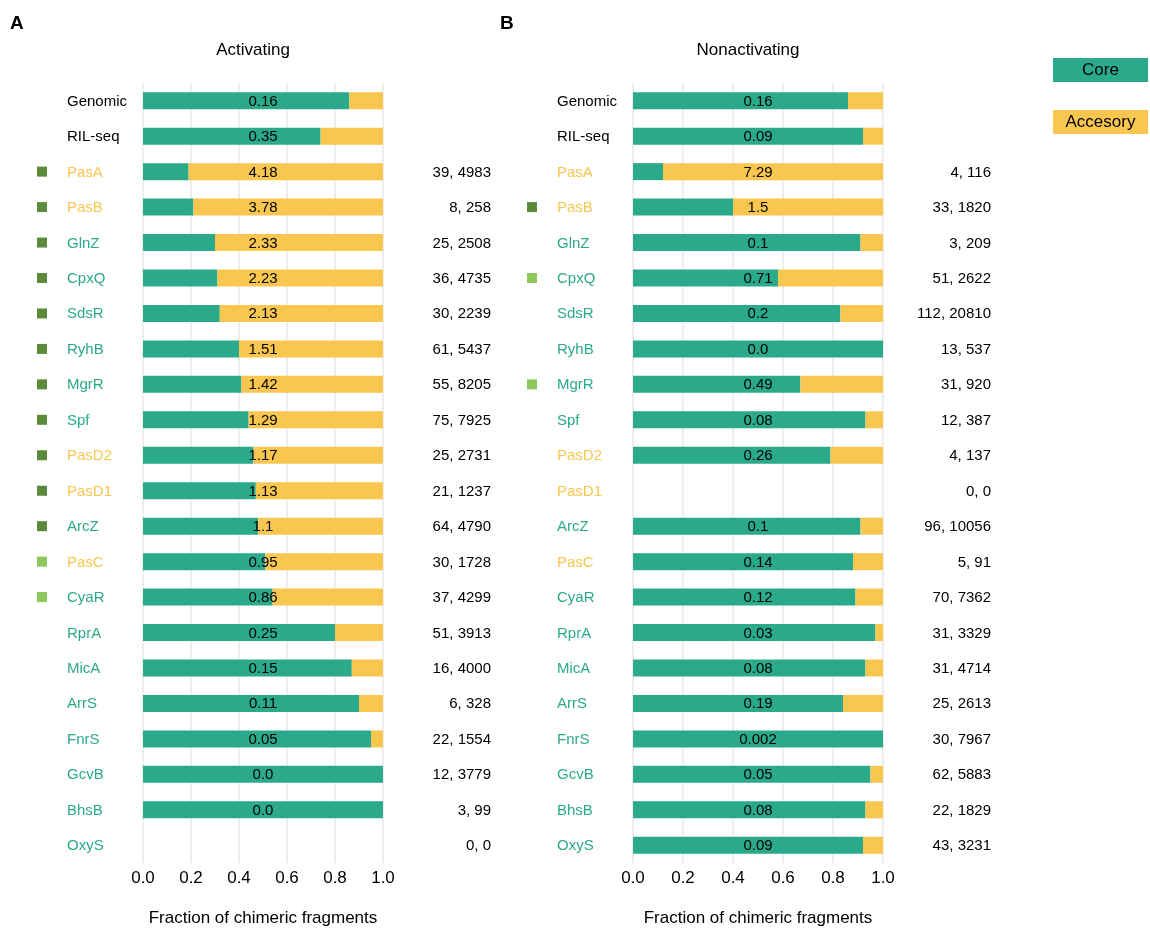 This screenshot has width=1150, height=941. Describe the element at coordinates (85, 313) in the screenshot. I see `y-tick-label: SdsR` at that location.